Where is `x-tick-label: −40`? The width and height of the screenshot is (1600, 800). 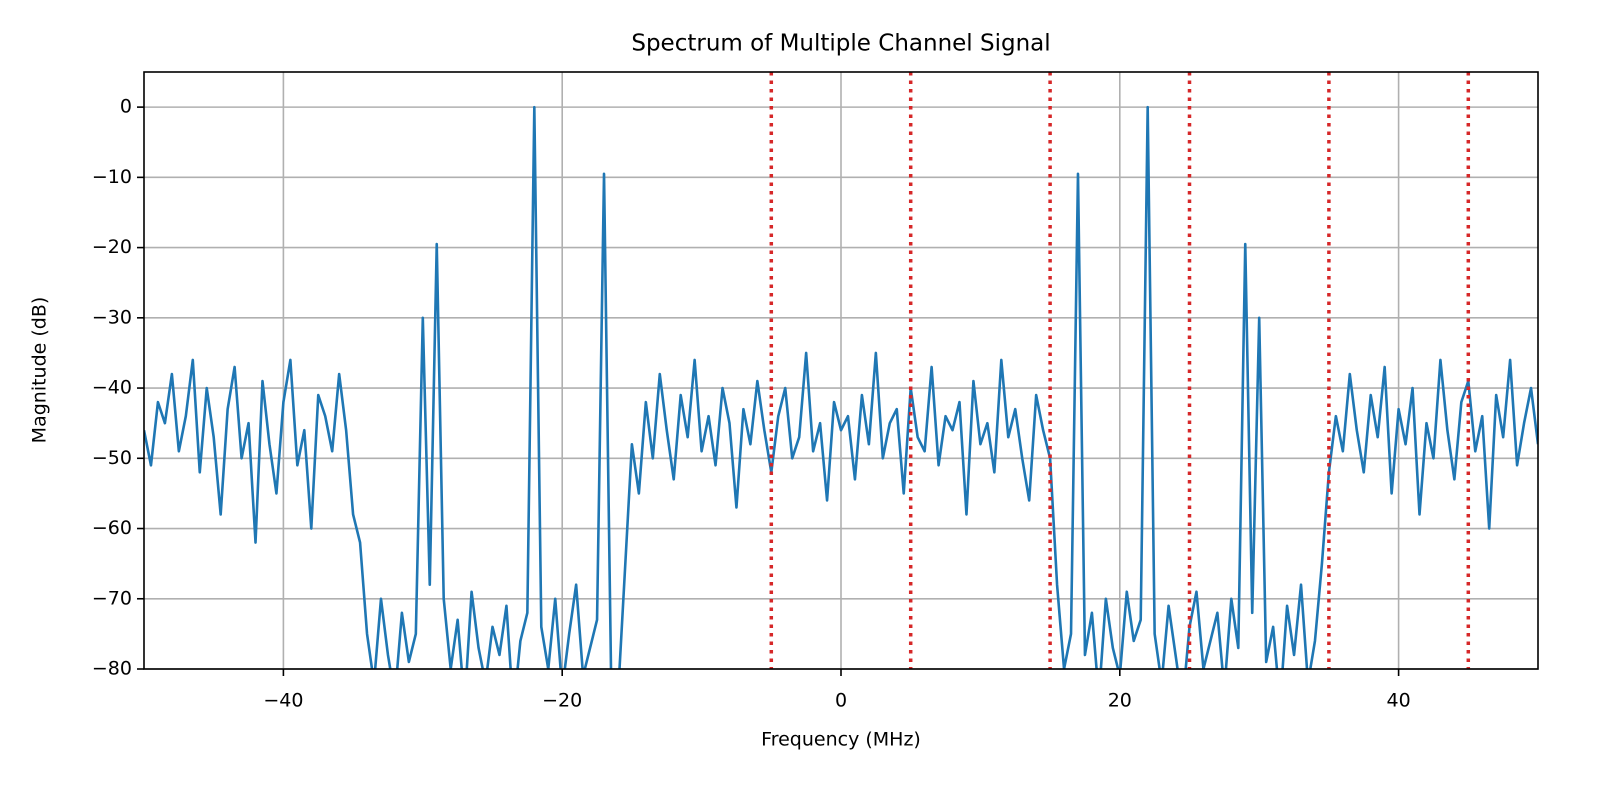 x-tick-label: −40 is located at coordinates (283, 701).